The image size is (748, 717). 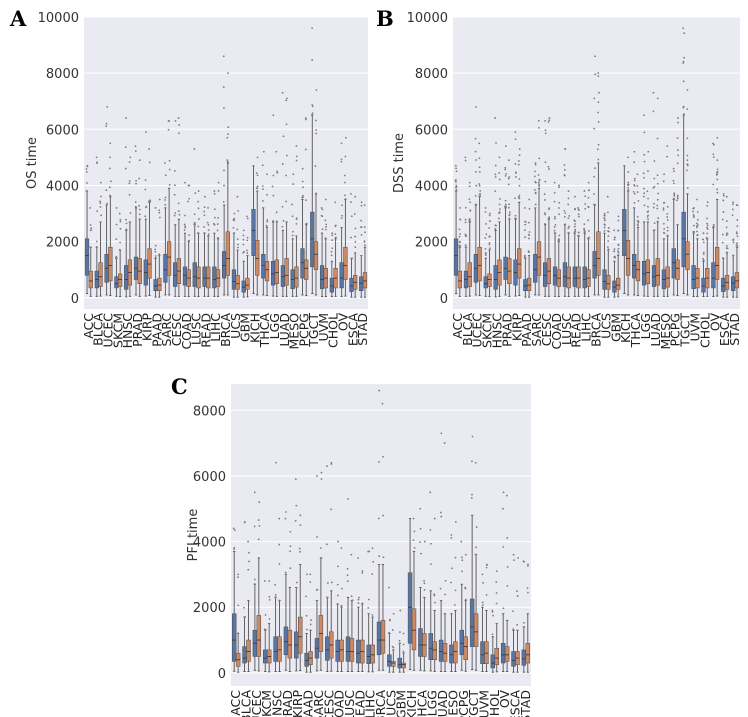 What do you see at coordinates (149, 222) in the screenshot?
I see `box-orange-kirp` at bounding box center [149, 222].